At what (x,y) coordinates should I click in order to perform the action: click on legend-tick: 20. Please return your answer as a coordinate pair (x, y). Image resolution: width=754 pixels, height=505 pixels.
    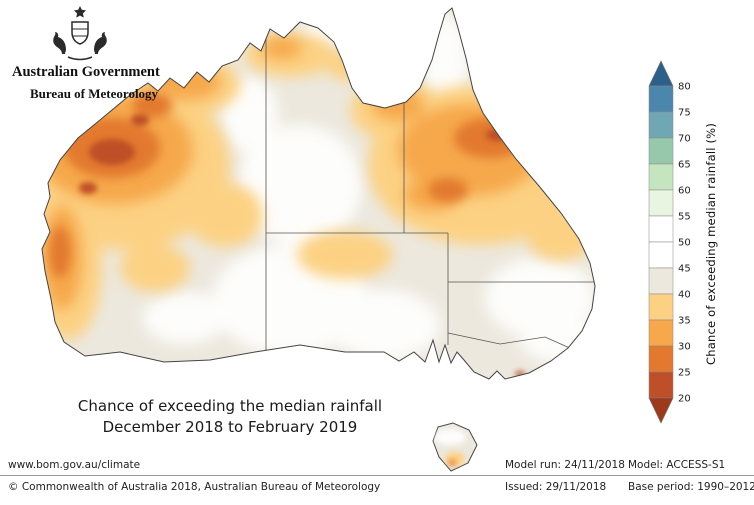
    Looking at the image, I should click on (684, 399).